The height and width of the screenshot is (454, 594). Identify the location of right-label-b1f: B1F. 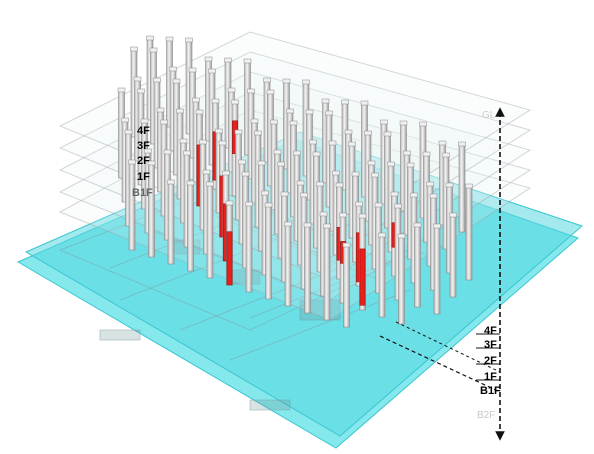
(490, 391).